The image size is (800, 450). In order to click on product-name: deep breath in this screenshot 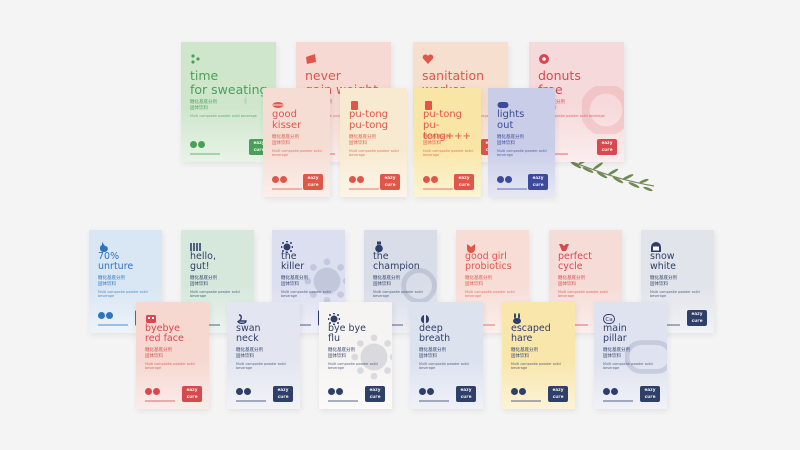, I will do `click(435, 334)`.